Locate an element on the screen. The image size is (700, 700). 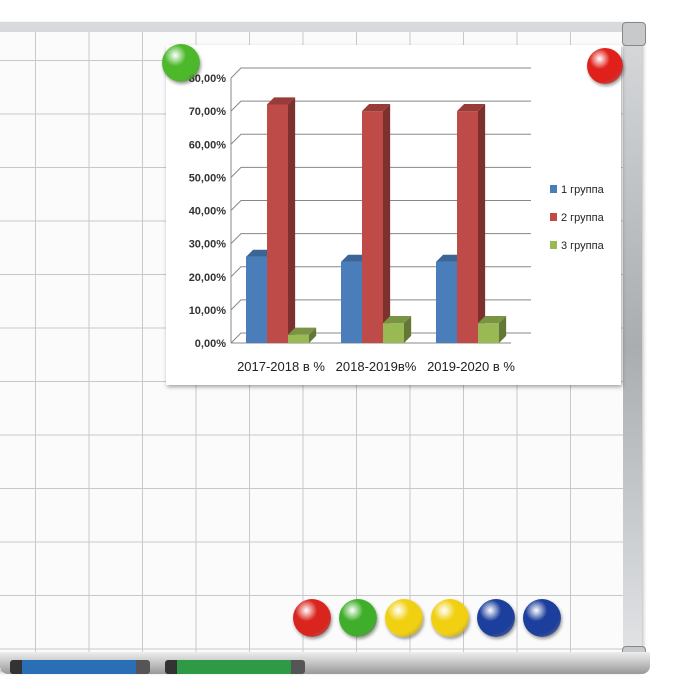
y-tick-label: 60,00% is located at coordinates (208, 145).